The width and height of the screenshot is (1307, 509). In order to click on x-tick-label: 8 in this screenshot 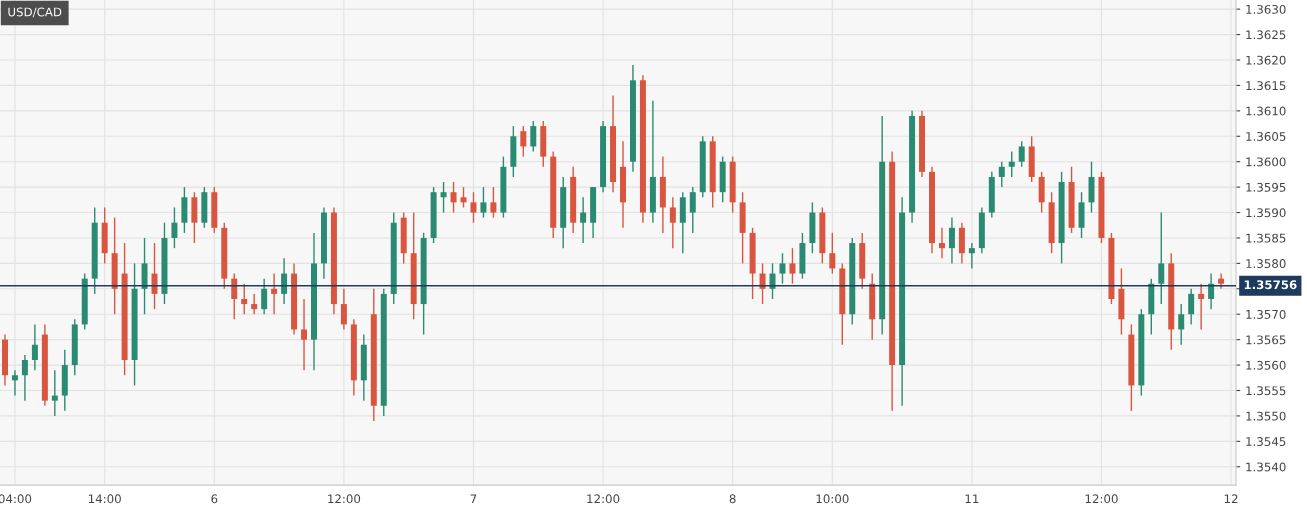, I will do `click(732, 499)`.